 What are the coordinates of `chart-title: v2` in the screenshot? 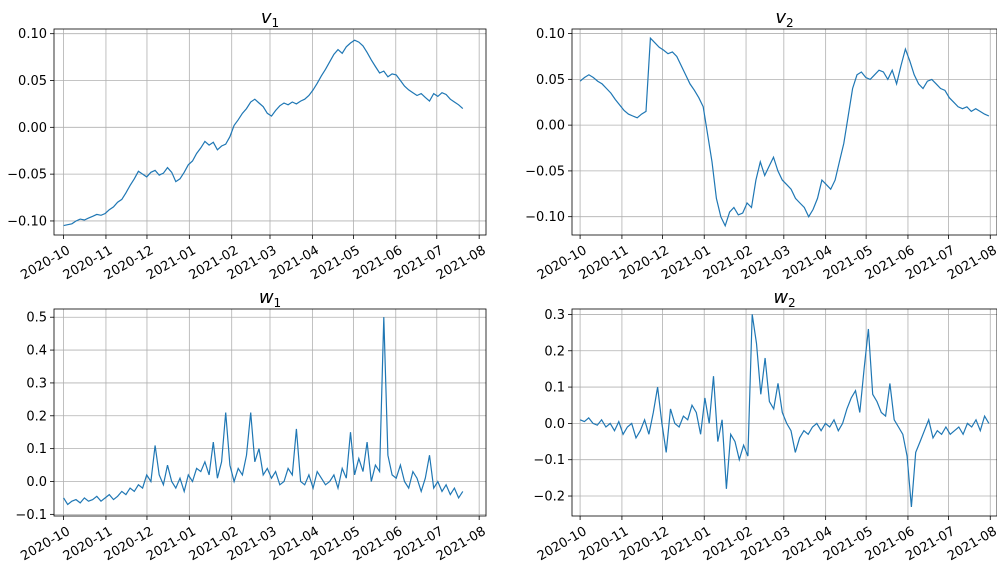 It's located at (784, 18).